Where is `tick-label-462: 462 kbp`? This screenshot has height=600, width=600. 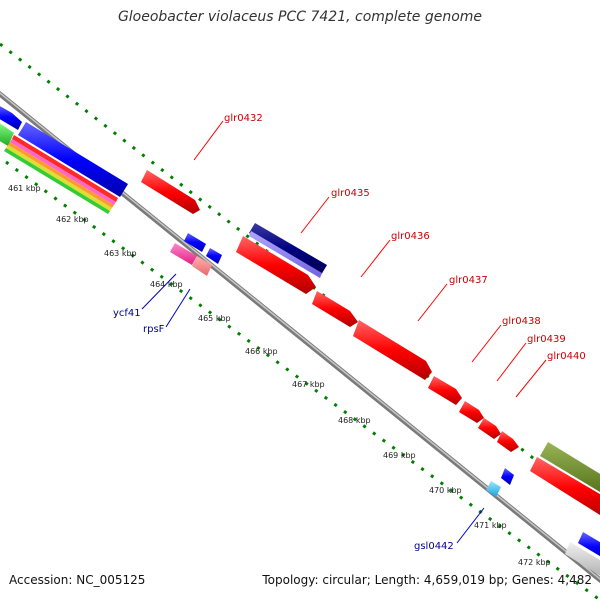 tick-label-462: 462 kbp is located at coordinates (72, 219).